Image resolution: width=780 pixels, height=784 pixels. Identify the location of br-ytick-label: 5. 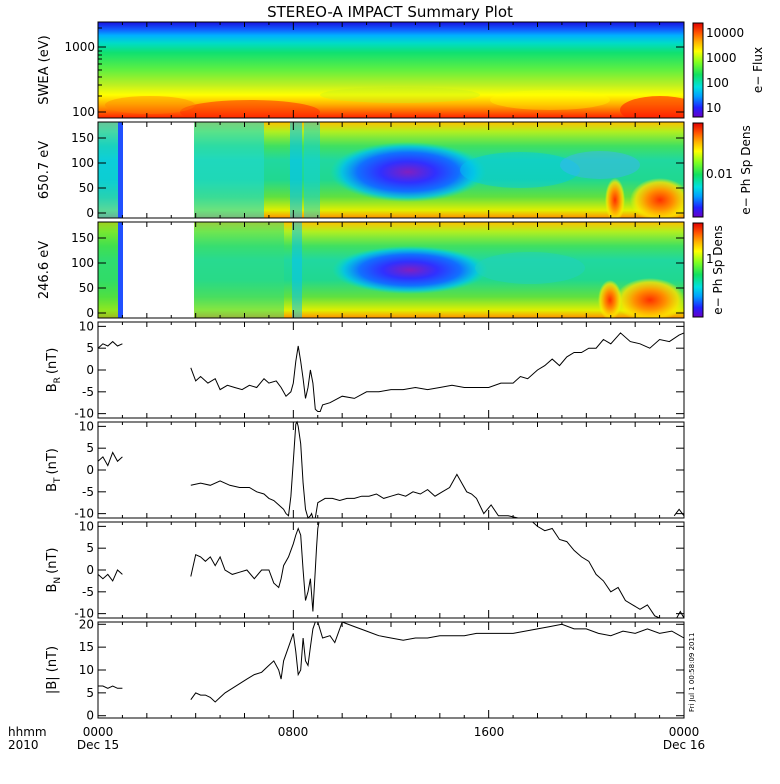
(90, 348).